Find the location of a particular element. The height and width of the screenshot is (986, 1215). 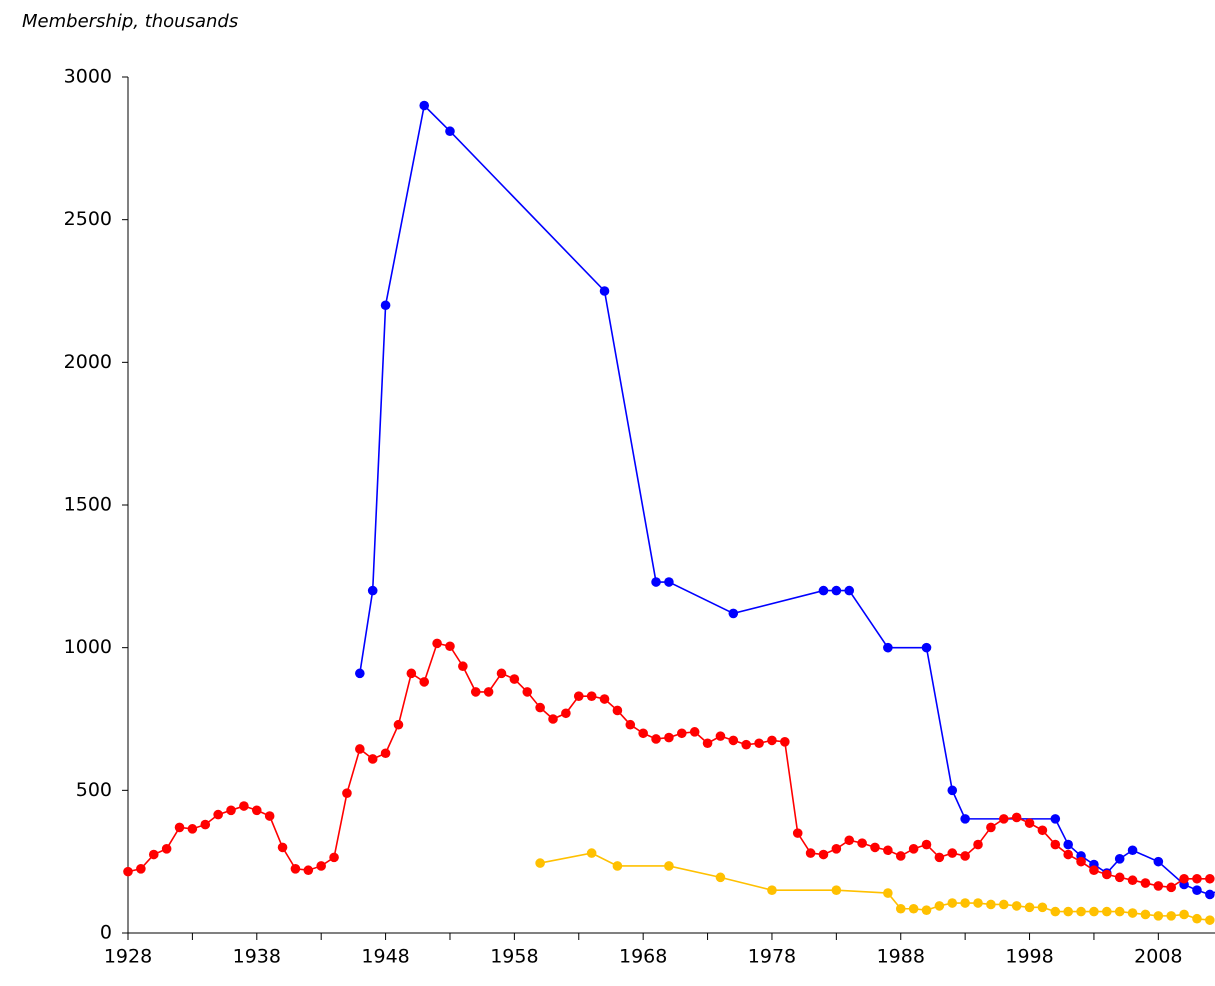

x-tick-label: 1938 is located at coordinates (257, 957).